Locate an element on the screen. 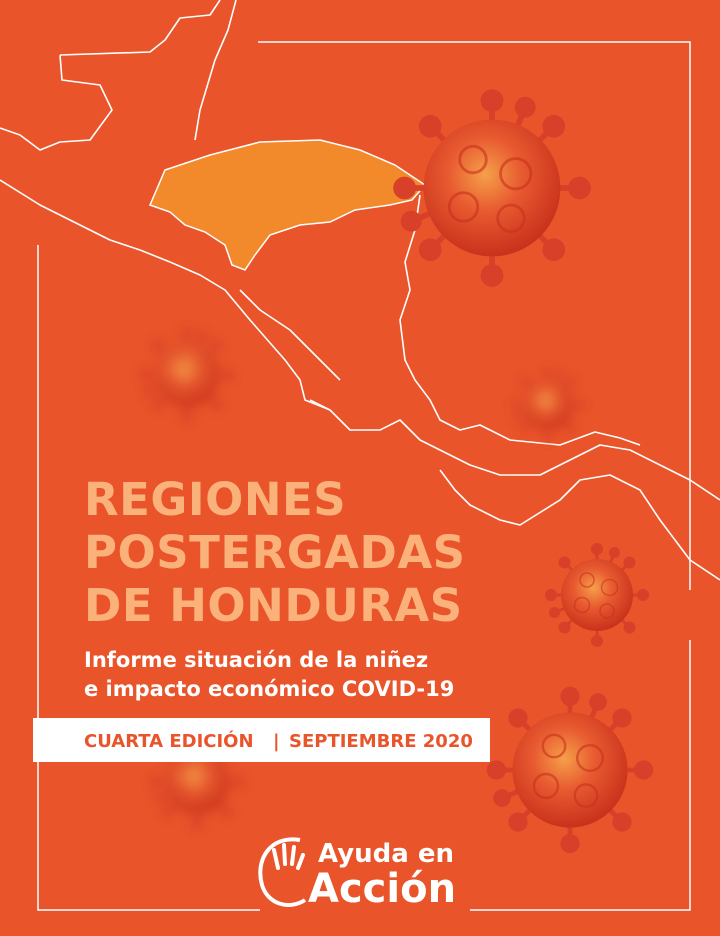  subtitle-line: Informe situación de la niñez is located at coordinates (256, 660).